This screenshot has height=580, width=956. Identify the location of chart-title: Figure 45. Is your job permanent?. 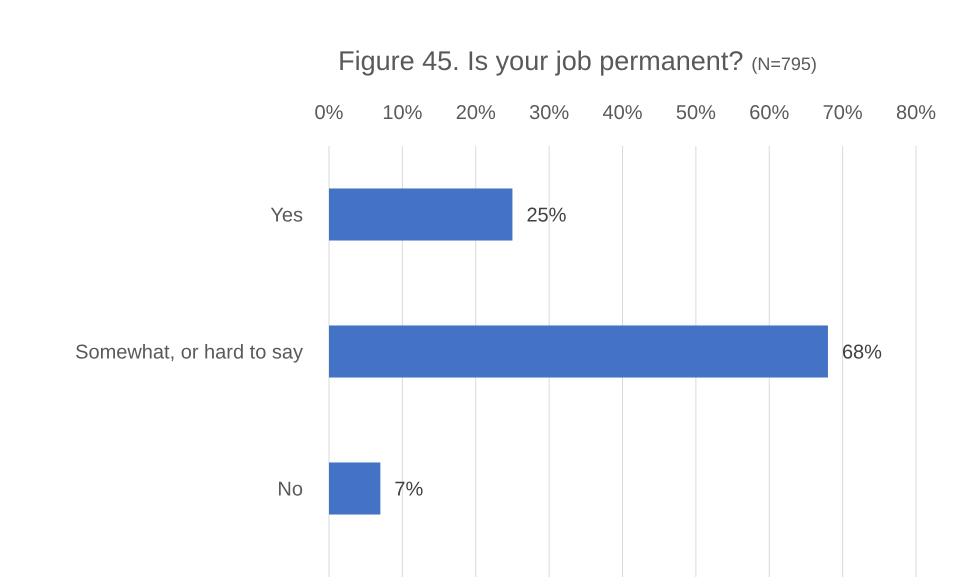
(541, 61).